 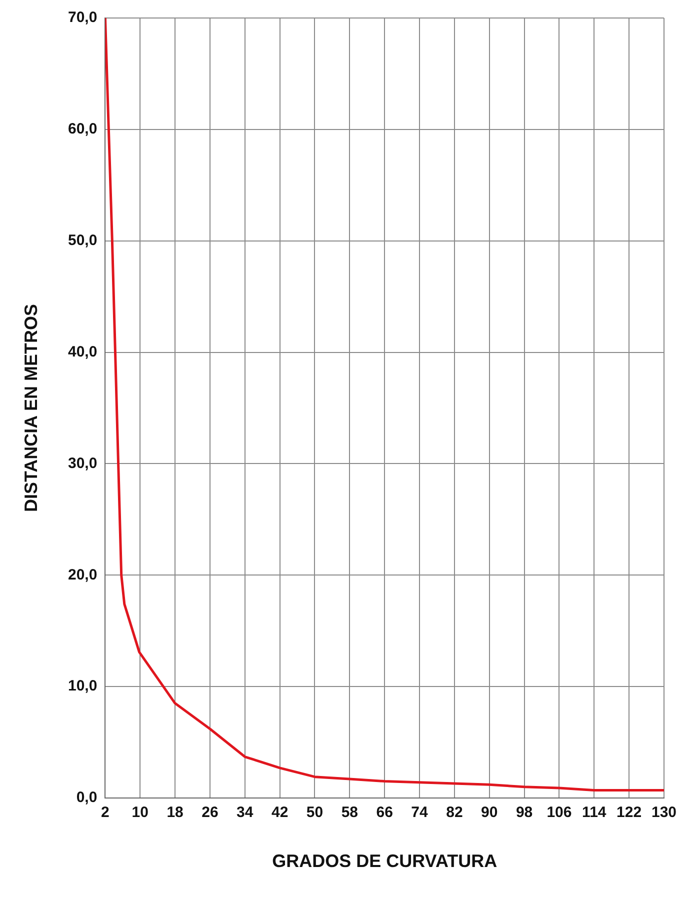 What do you see at coordinates (349, 813) in the screenshot?
I see `x-tick-label: 58` at bounding box center [349, 813].